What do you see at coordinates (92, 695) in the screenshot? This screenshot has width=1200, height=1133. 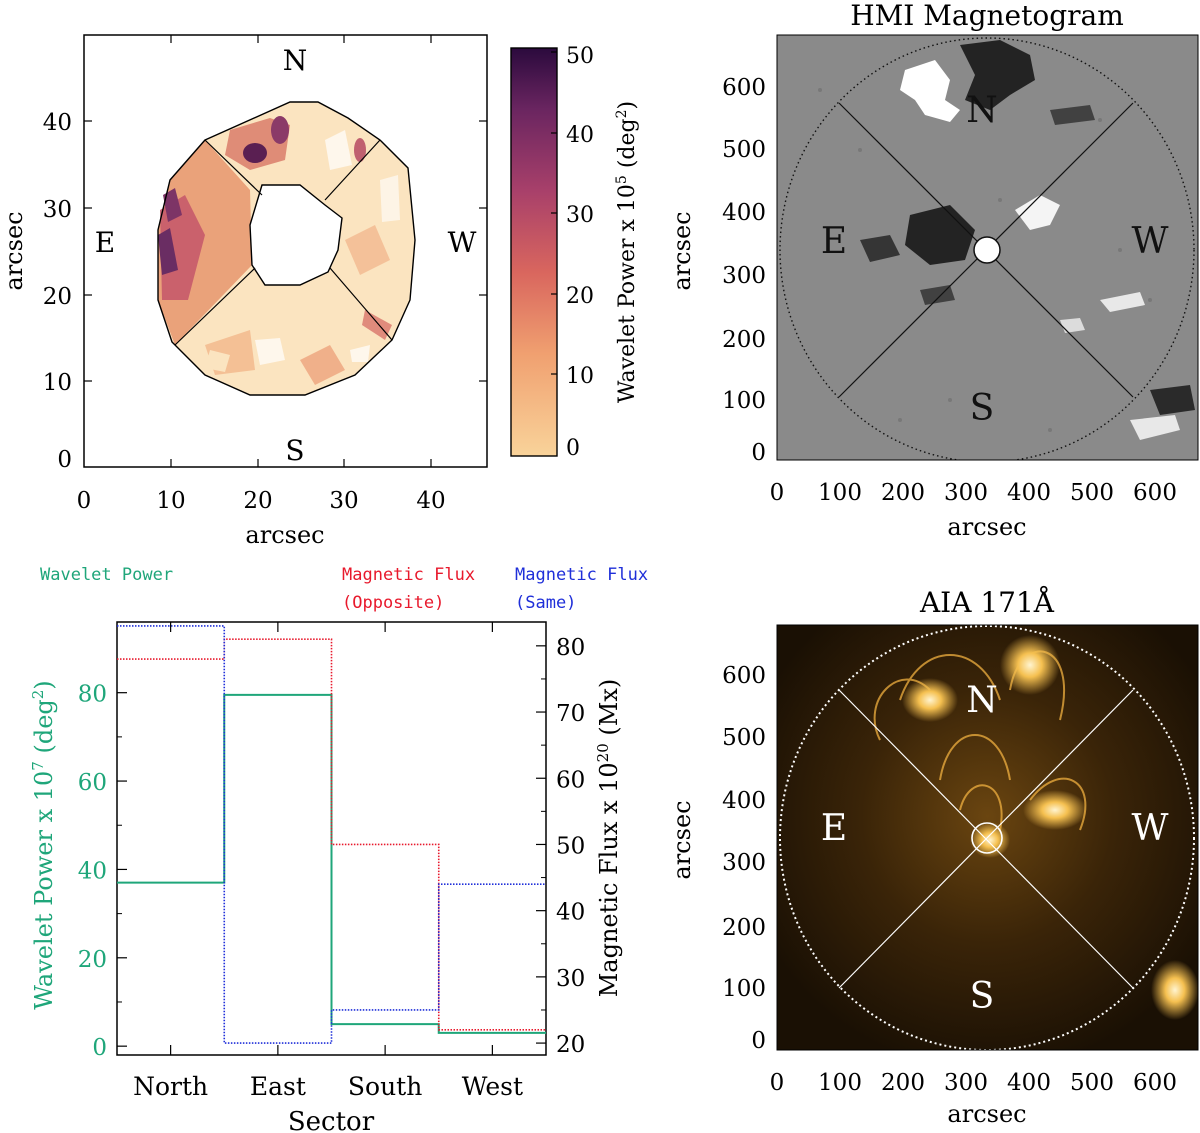 I see `y-tick-label: 80` at bounding box center [92, 695].